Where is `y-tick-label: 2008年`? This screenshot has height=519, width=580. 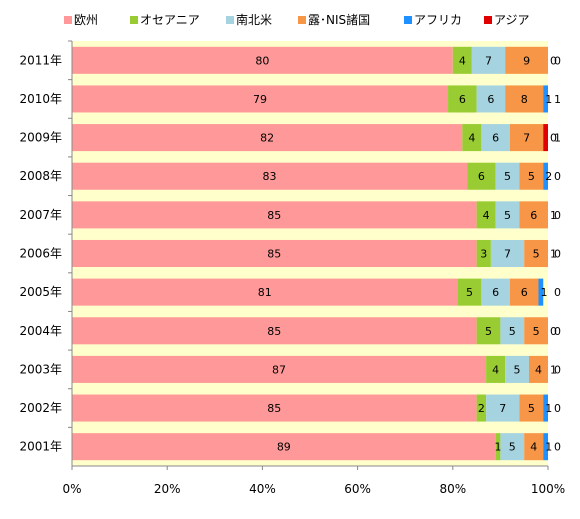
y-tick-label: 2008年 is located at coordinates (40, 176).